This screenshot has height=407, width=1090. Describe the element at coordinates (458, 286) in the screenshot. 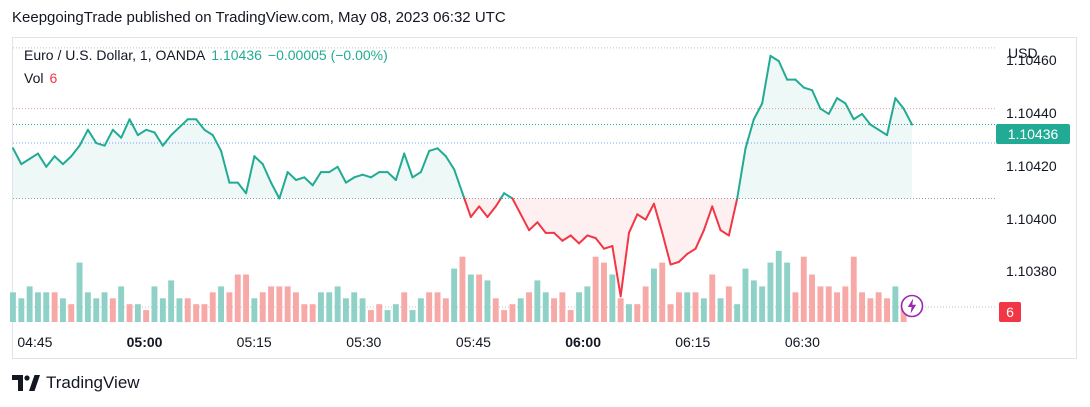

I see `volume-bars` at that location.